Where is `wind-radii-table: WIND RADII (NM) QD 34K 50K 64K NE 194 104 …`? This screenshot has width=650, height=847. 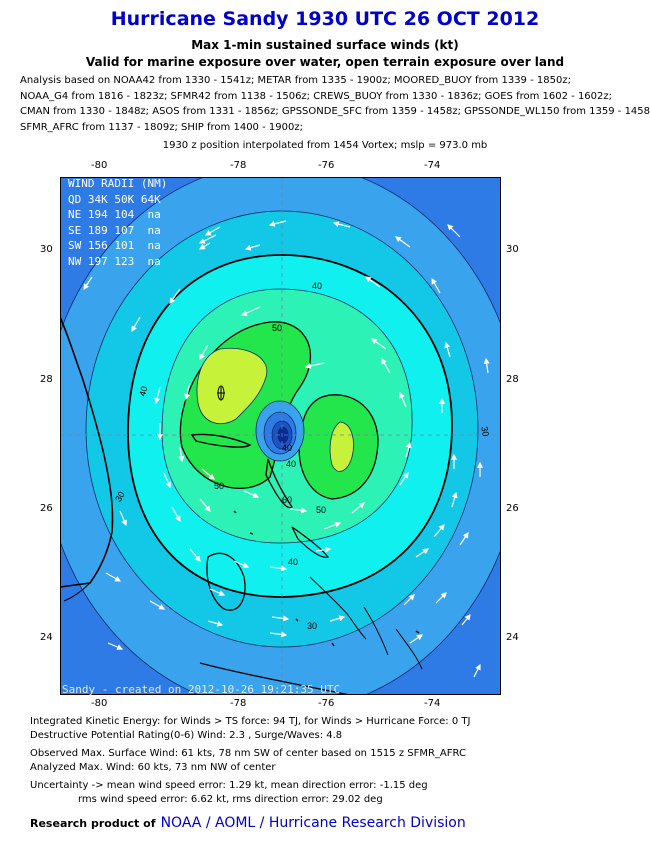 wind-radii-table: WIND RADII (NM) QD 34K 50K 64K NE 194 104 … is located at coordinates (117, 222).